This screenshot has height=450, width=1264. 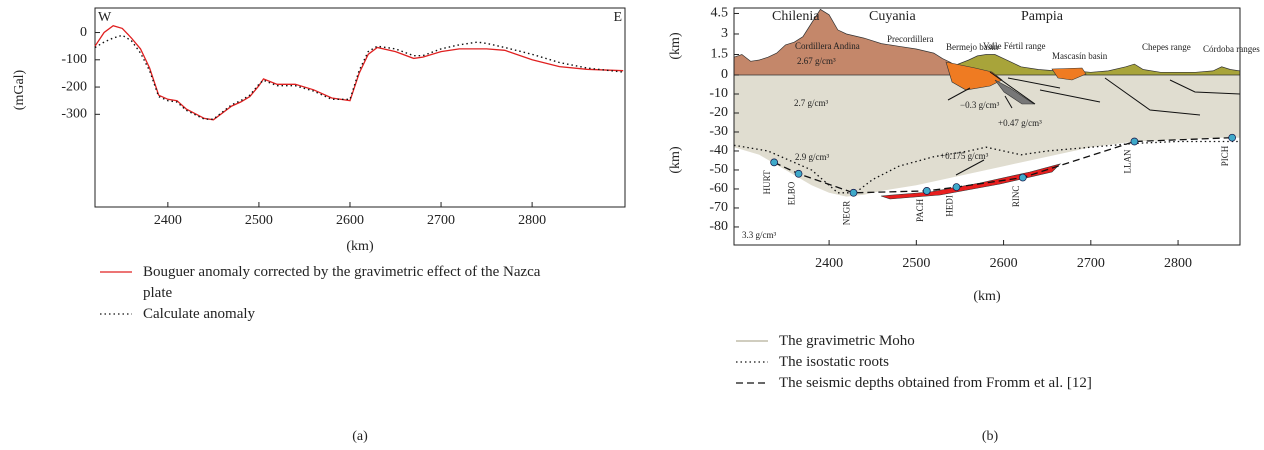 What do you see at coordinates (1128, 161) in the screenshot?
I see `station-label: LLAN` at bounding box center [1128, 161].